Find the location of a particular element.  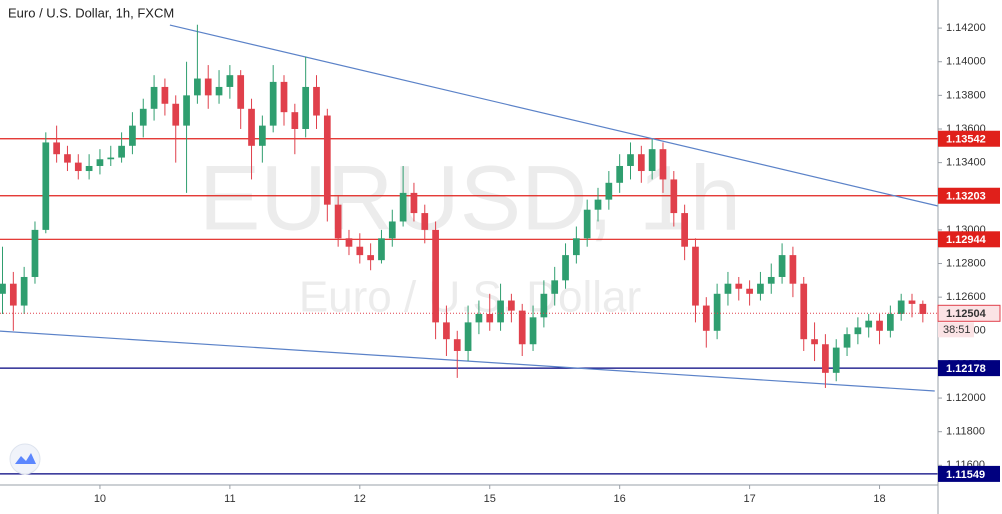

countdown: 38:51 is located at coordinates (957, 330).